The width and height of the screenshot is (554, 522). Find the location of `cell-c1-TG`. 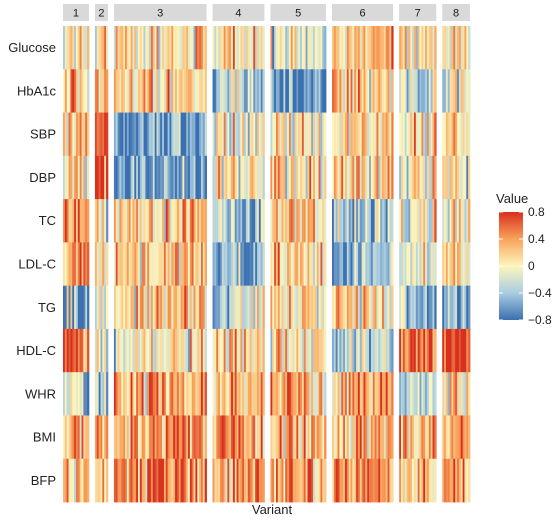

cell-c1-TG is located at coordinates (77, 307).